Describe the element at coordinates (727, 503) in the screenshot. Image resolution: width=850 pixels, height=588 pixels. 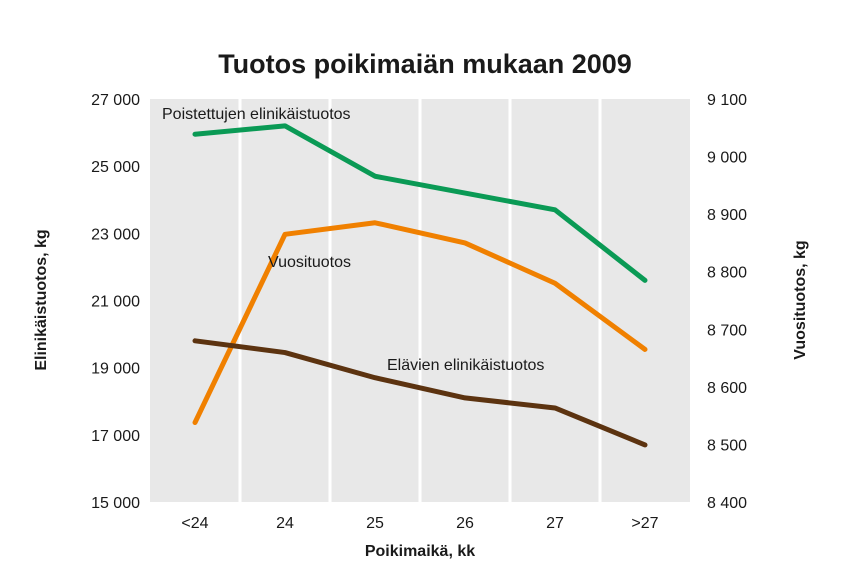
I see `right-tick-label: 8 400` at that location.